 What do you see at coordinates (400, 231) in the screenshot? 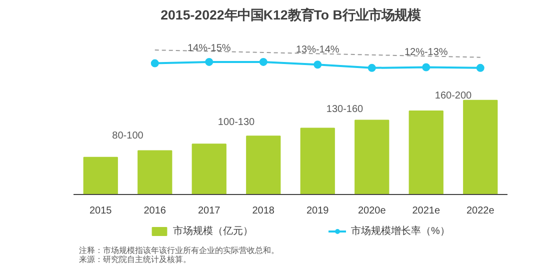
I see `legend-label: 市场规模增长率（%）` at bounding box center [400, 231].